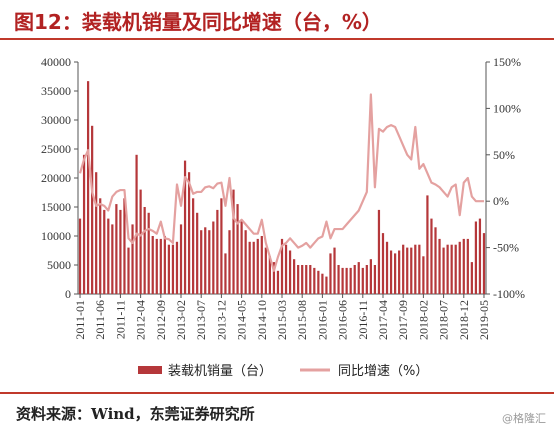 The width and height of the screenshot is (554, 433). I want to click on left-axis: 0 5000 10000 15000 20000 25000 30000 35000 40000, so click(59, 178).